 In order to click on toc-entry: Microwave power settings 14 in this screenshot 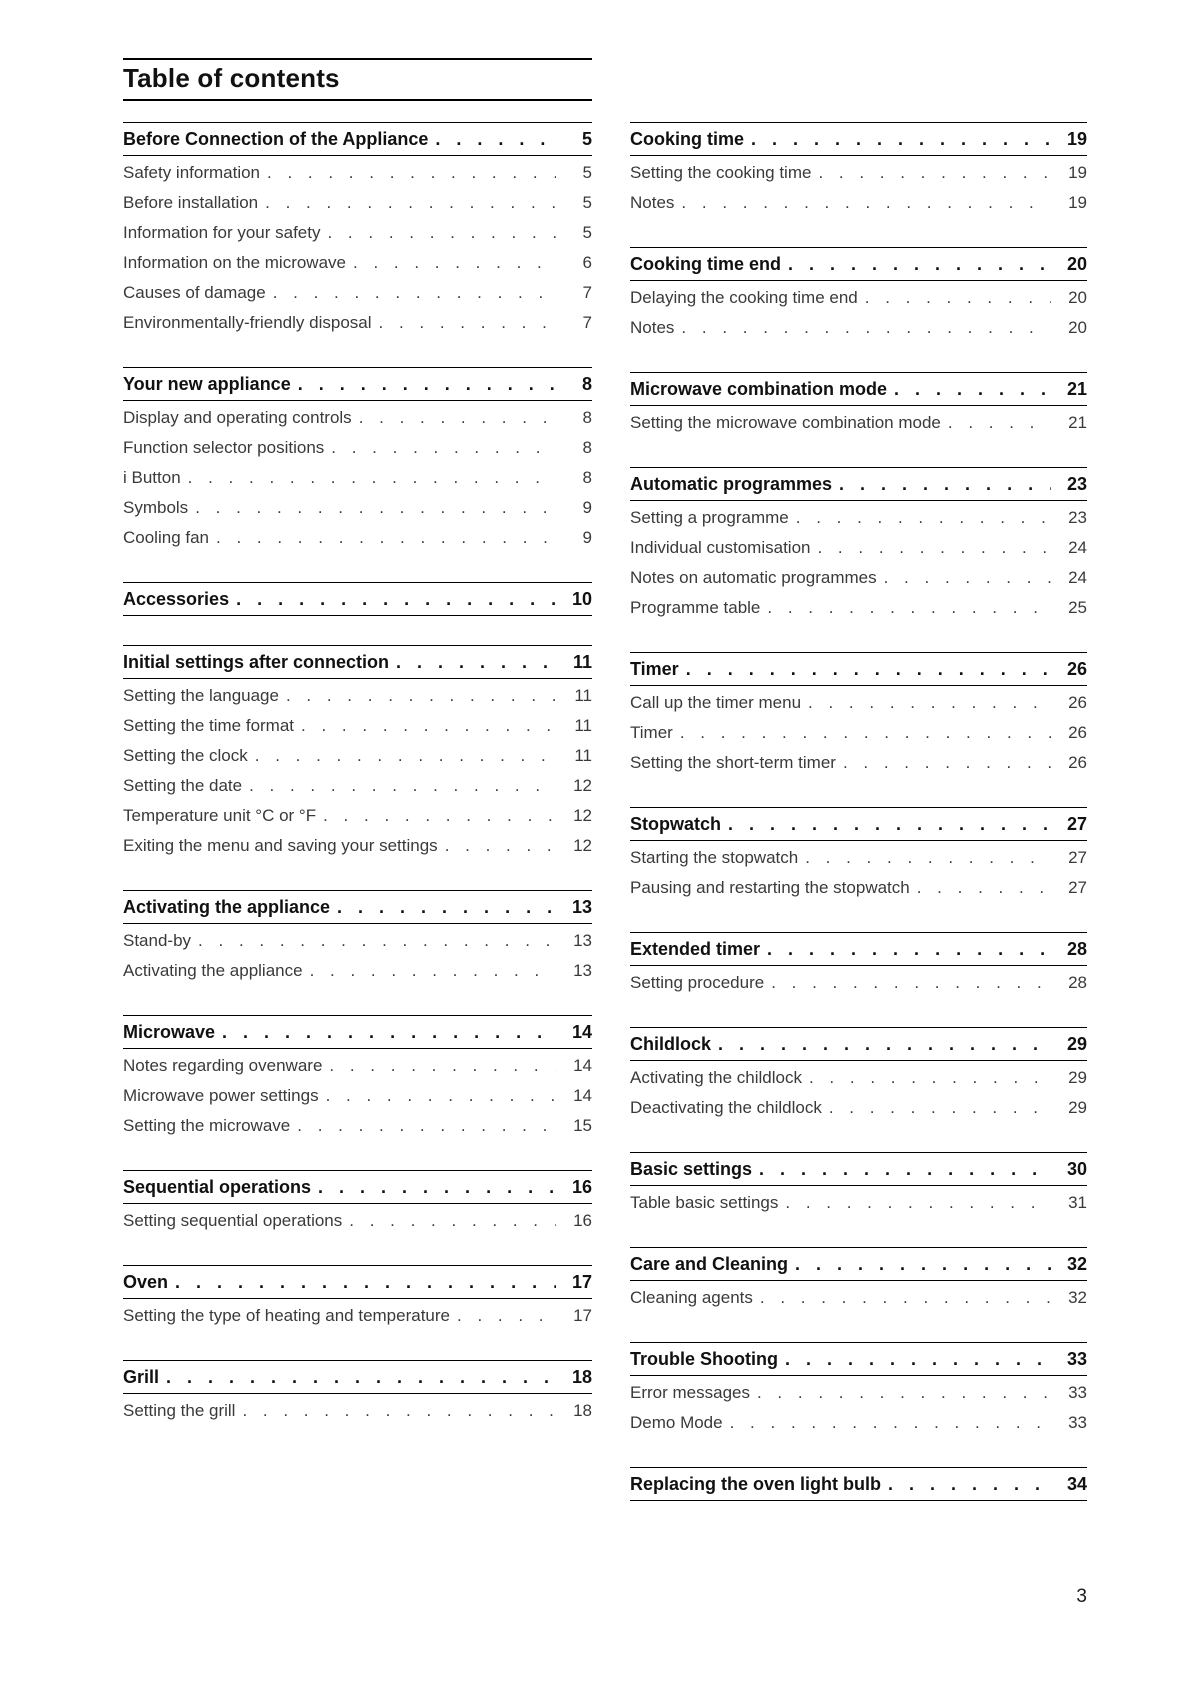, I will do `click(357, 1096)`.